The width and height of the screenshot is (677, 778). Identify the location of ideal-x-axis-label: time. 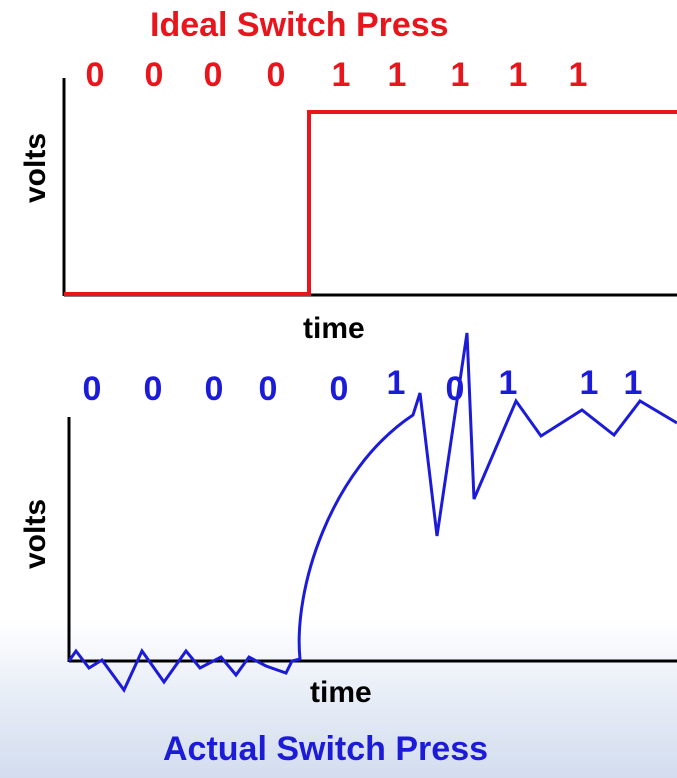
(334, 328).